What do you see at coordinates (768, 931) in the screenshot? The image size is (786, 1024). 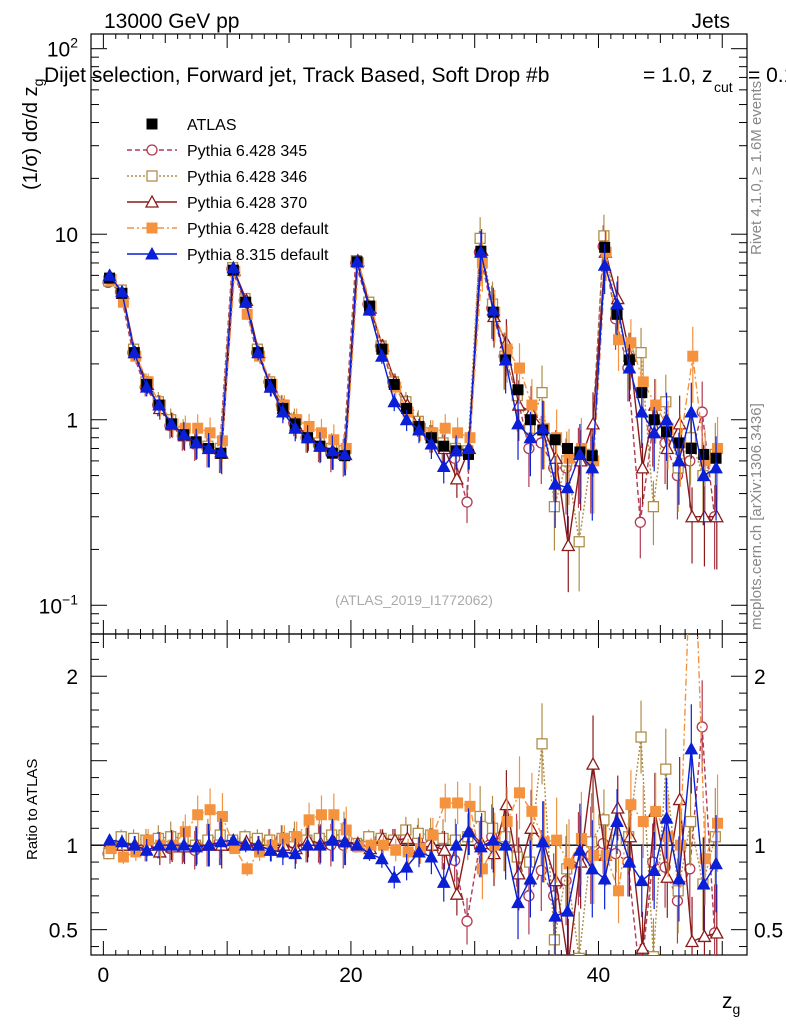 I see `y-tick-label-right: 0.5` at bounding box center [768, 931].